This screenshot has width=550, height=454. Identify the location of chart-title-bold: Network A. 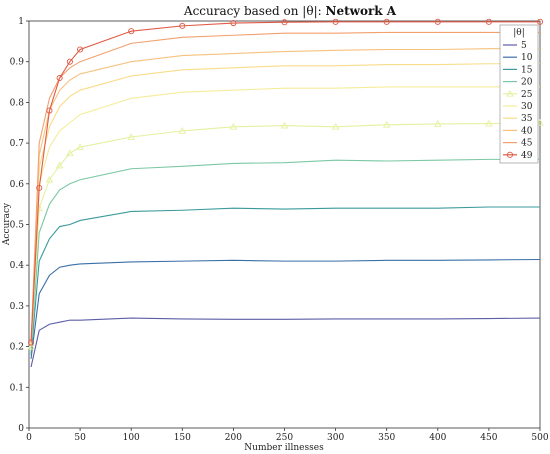
(360, 11).